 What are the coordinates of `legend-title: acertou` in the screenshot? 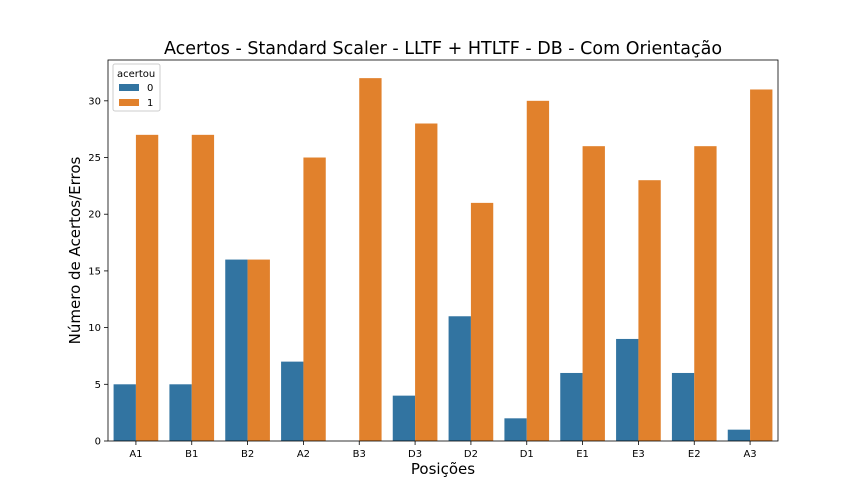 It's located at (136, 74).